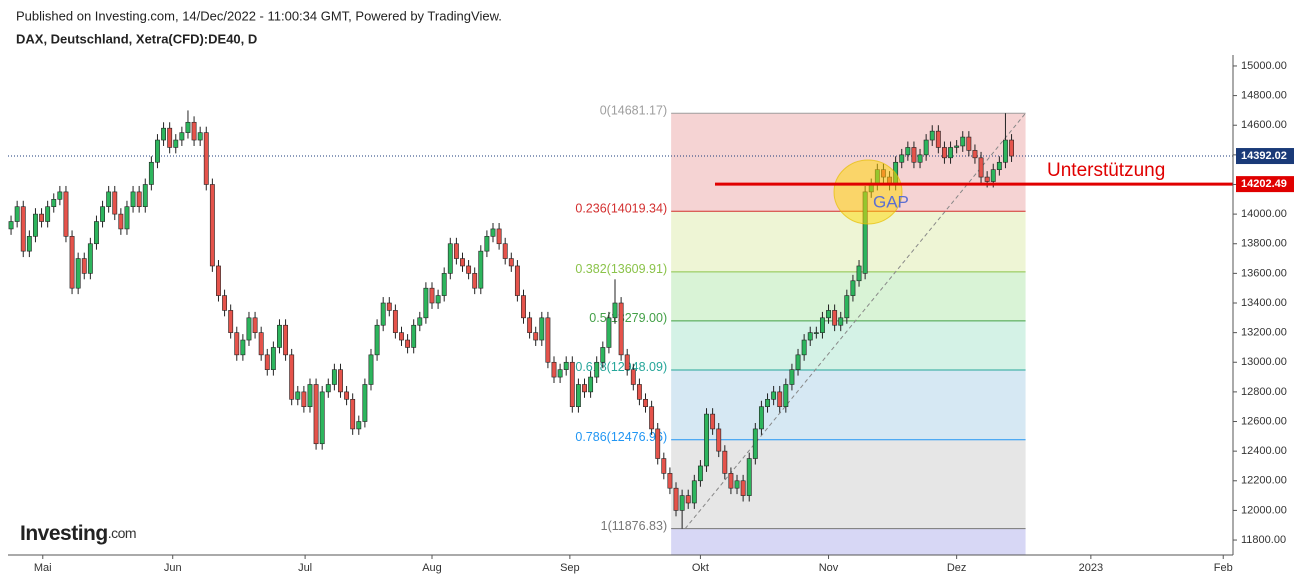 This screenshot has height=580, width=1299. Describe the element at coordinates (64, 533) in the screenshot. I see `logo-name: Investing` at that location.